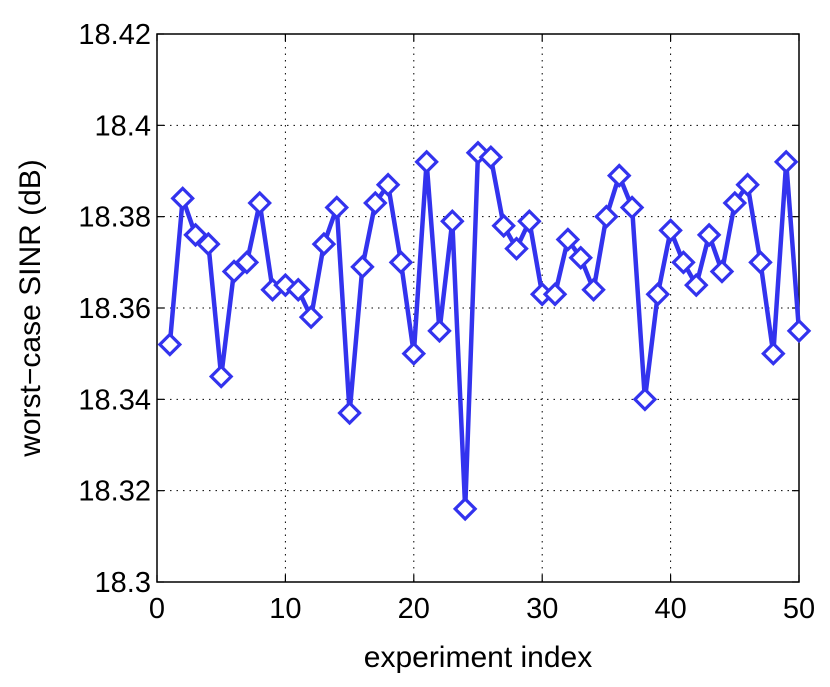 The image size is (830, 687). I want to click on y-axis-label: worst−case SINR (dB), so click(30, 308).